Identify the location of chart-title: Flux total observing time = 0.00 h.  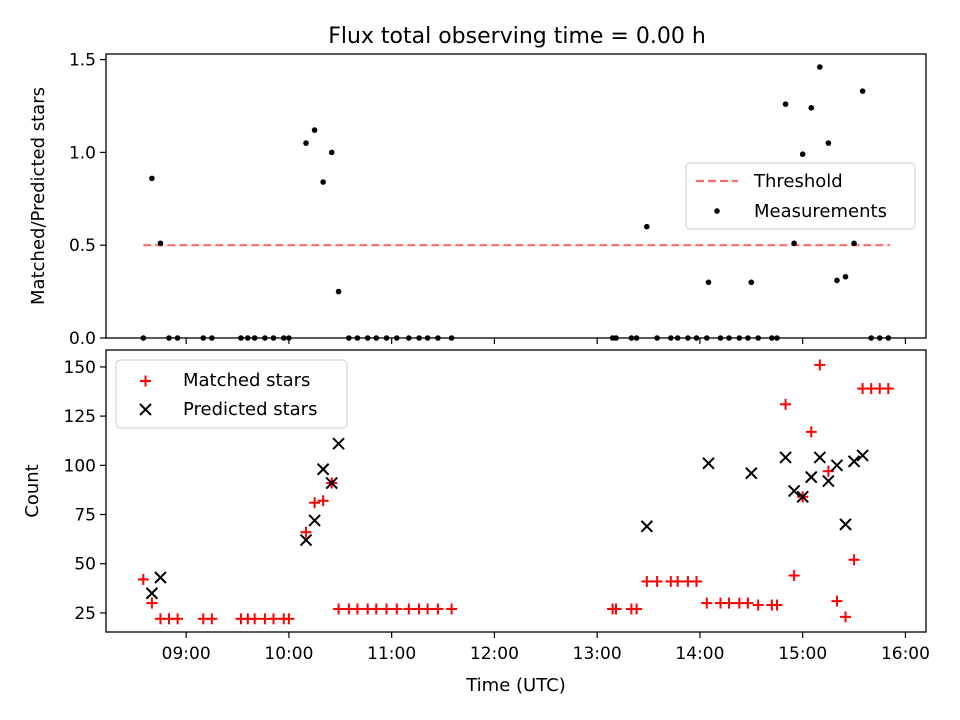
(517, 36).